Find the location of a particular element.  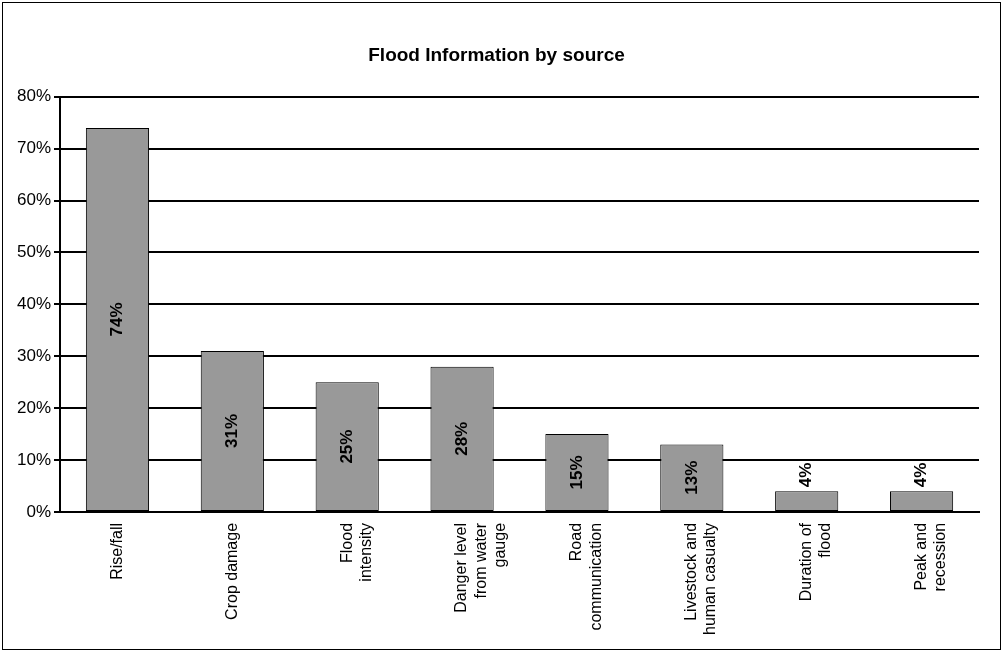

data-label: 25% is located at coordinates (346, 446).